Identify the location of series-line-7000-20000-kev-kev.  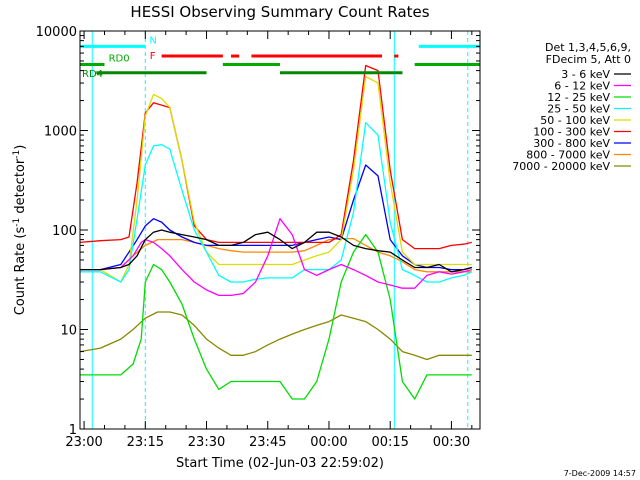
(276, 336).